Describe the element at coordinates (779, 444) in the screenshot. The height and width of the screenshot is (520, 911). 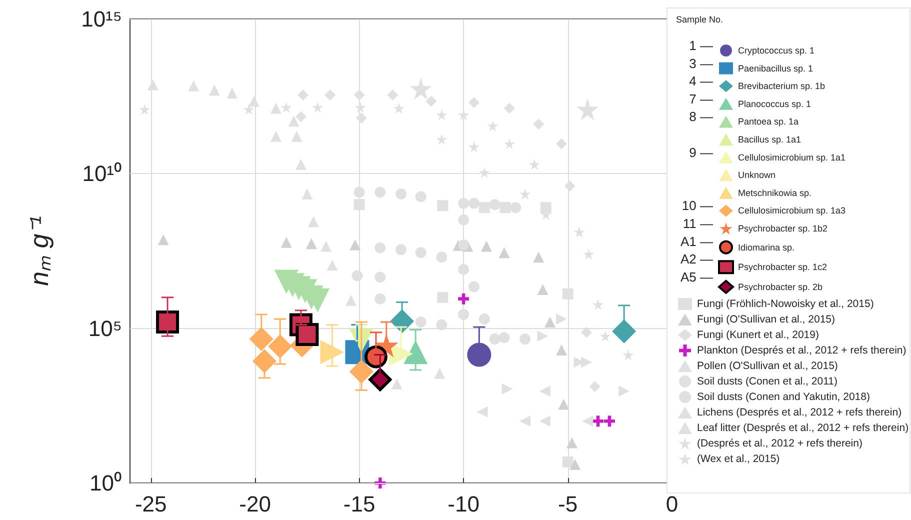
I see `legend-label: (Després et al., 2012 + refs therein)` at that location.